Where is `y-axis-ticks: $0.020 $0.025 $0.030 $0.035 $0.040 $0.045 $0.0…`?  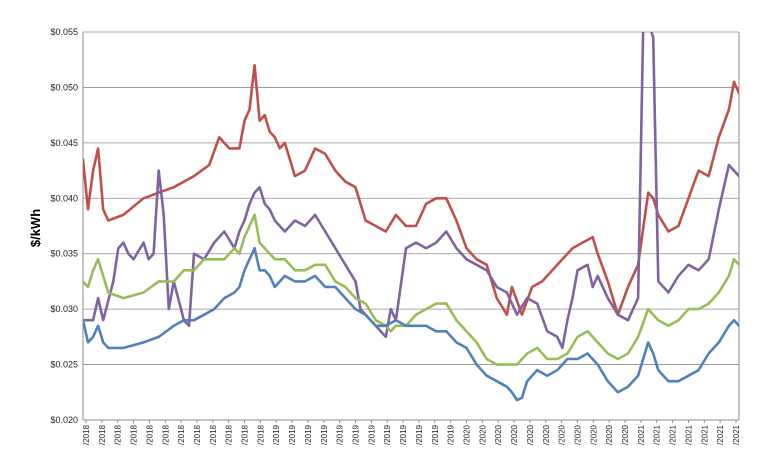
y-axis-ticks: $0.020 $0.025 $0.030 $0.035 $0.040 $0.045 $0.0… is located at coordinates (64, 226).